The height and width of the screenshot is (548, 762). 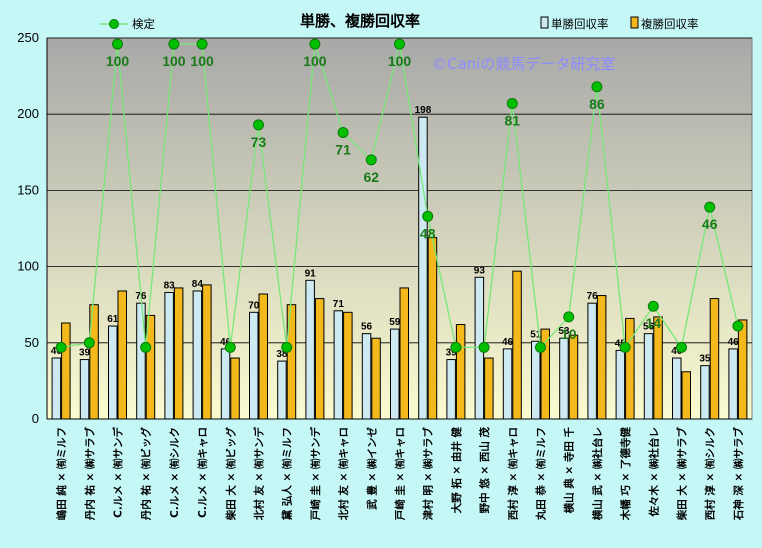 I want to click on line-value-label: 81, so click(x=513, y=121).